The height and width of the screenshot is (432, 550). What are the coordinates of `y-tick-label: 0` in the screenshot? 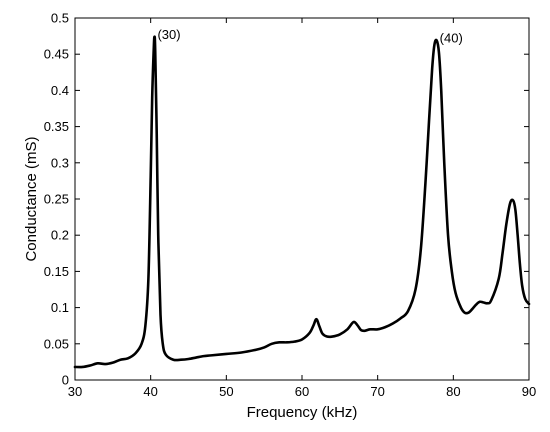 It's located at (65, 380).